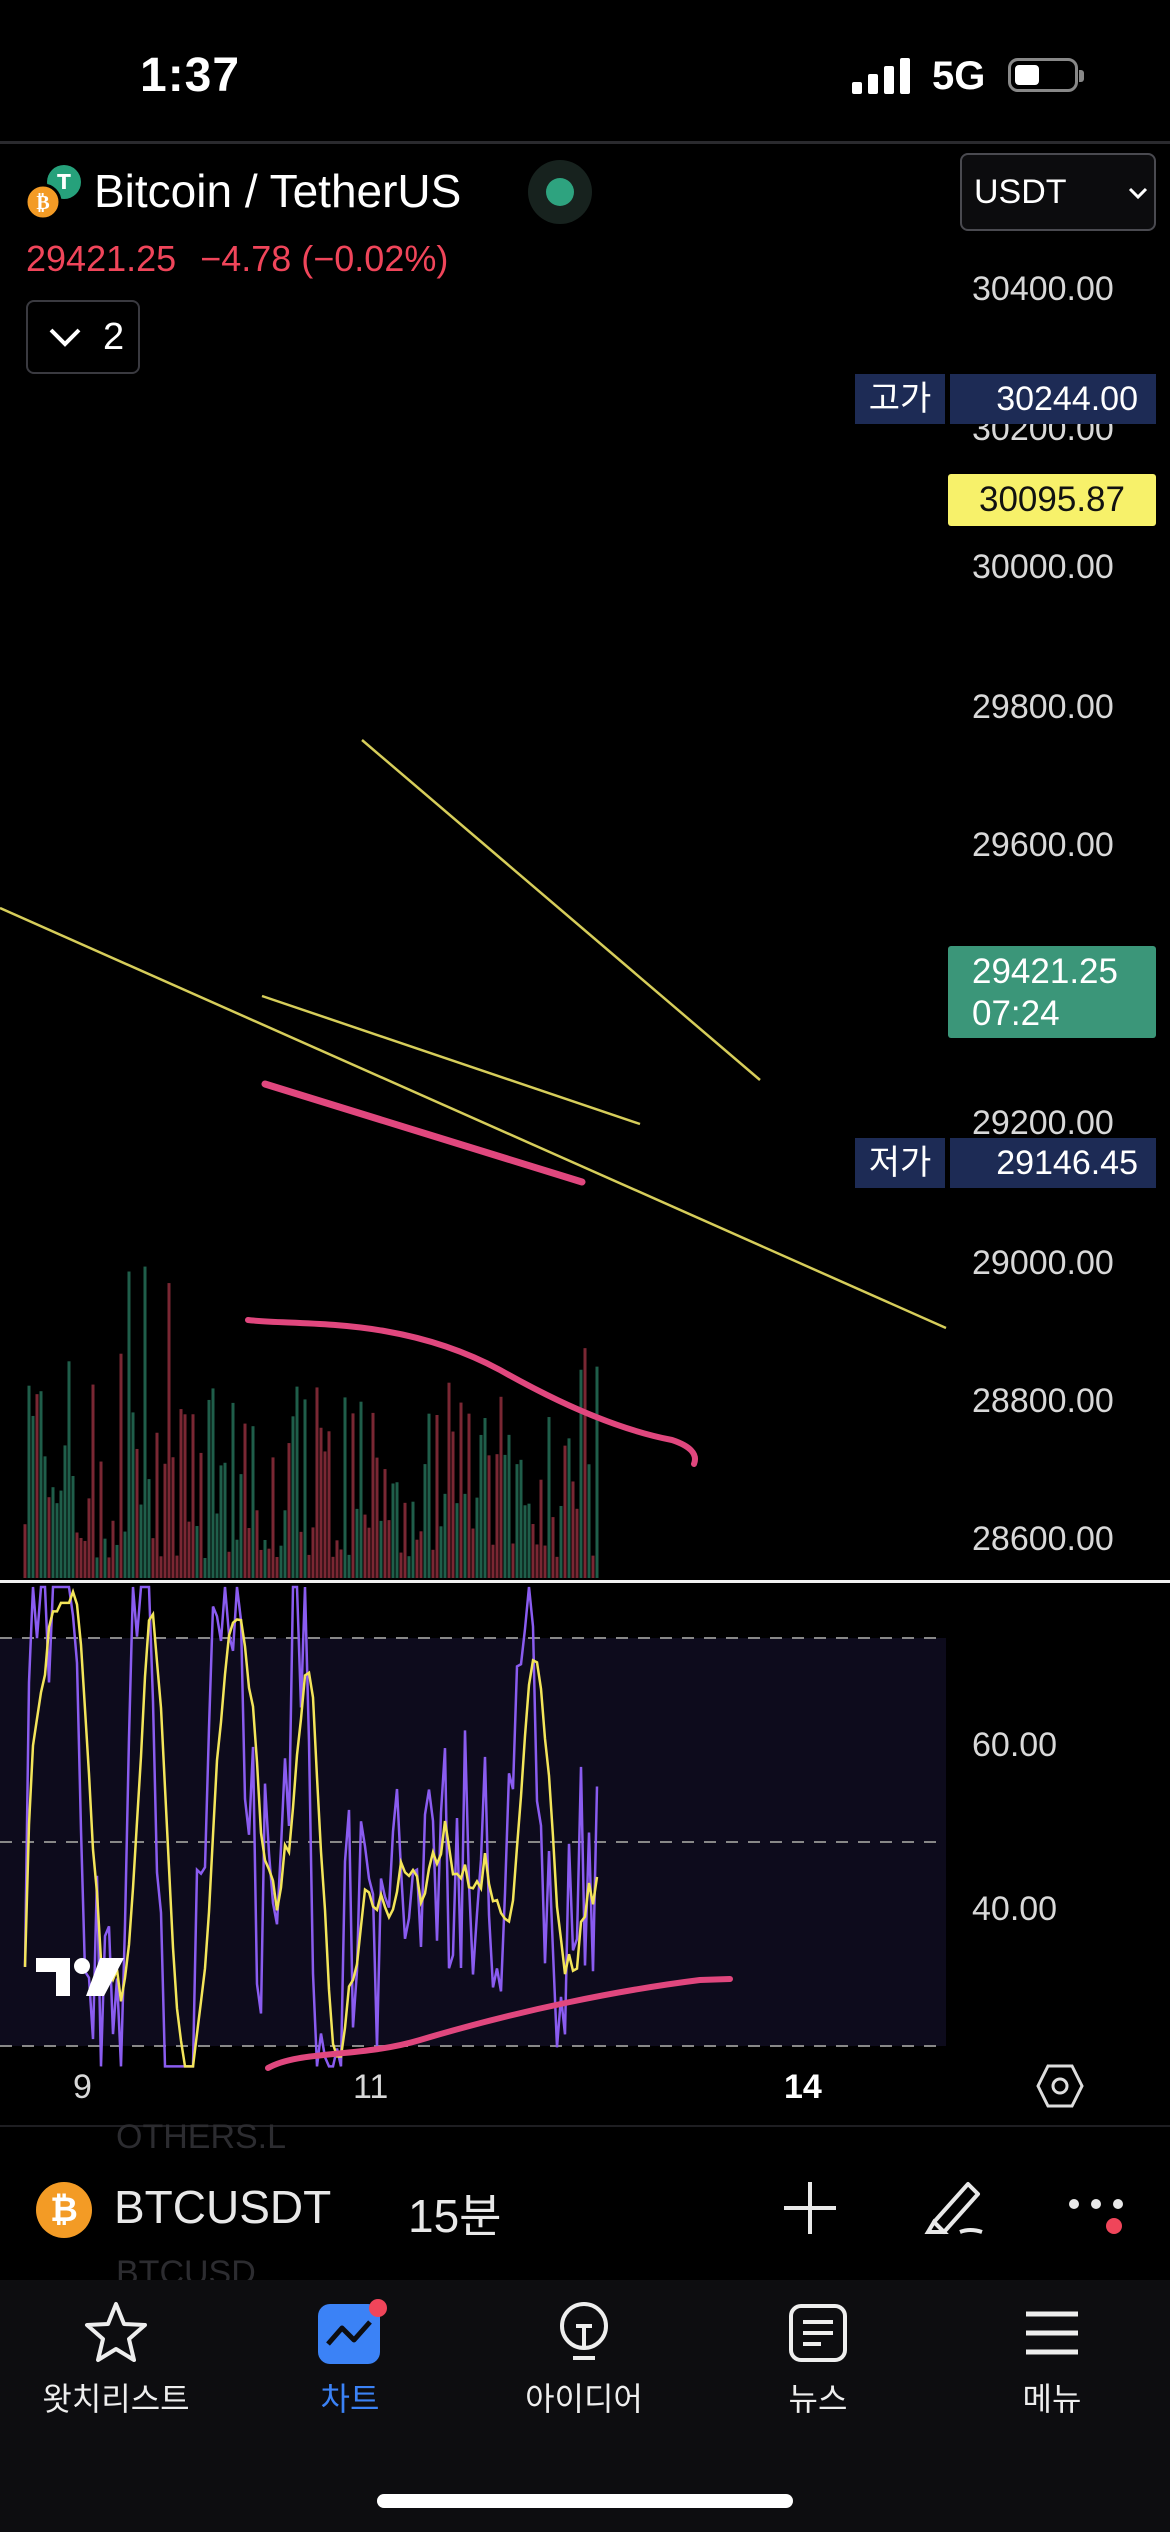 This screenshot has height=2532, width=1170. Describe the element at coordinates (1043, 567) in the screenshot. I see `price-axis-tick: 30000.00` at that location.